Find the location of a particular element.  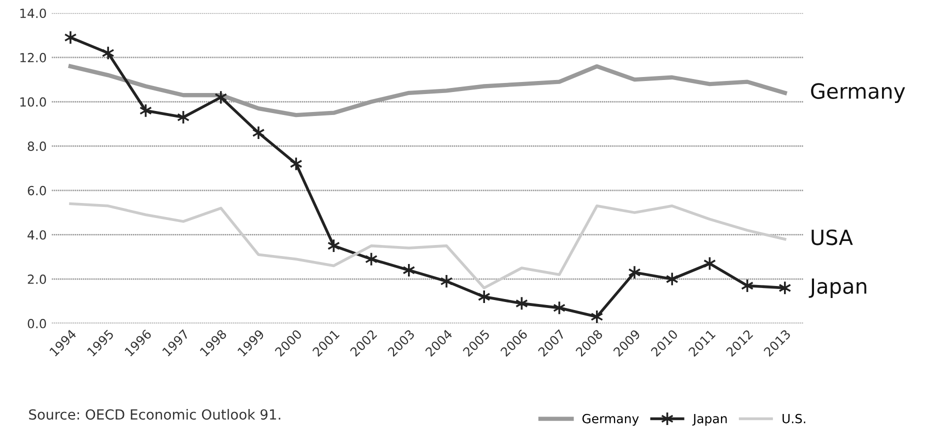

y-tick-label: 14.0 is located at coordinates (33, 13).